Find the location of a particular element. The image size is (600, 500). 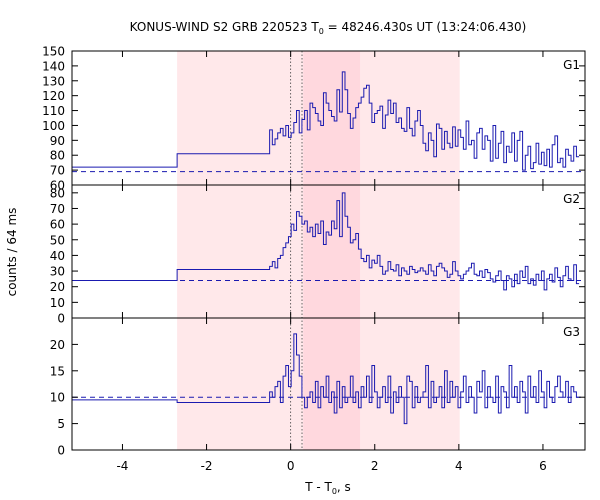

x-axis-label: T - T0, s is located at coordinates (327, 488).